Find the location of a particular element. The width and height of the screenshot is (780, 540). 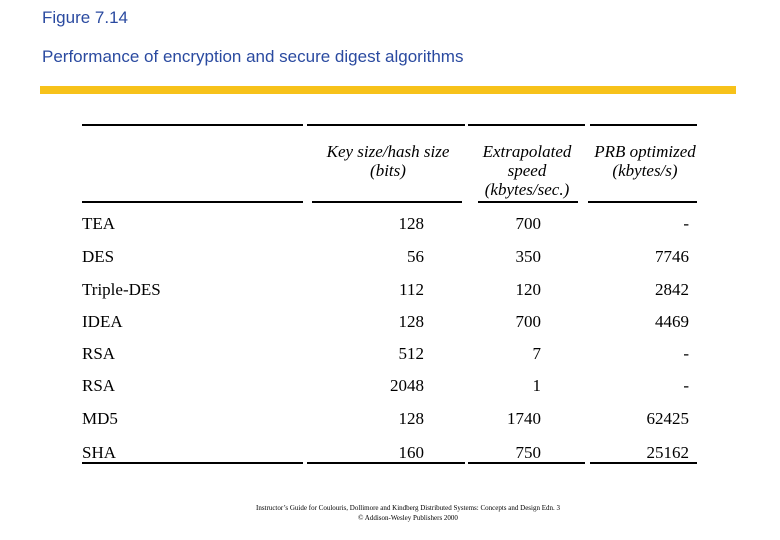

column-header: (kbytes/sec.) is located at coordinates (527, 189).